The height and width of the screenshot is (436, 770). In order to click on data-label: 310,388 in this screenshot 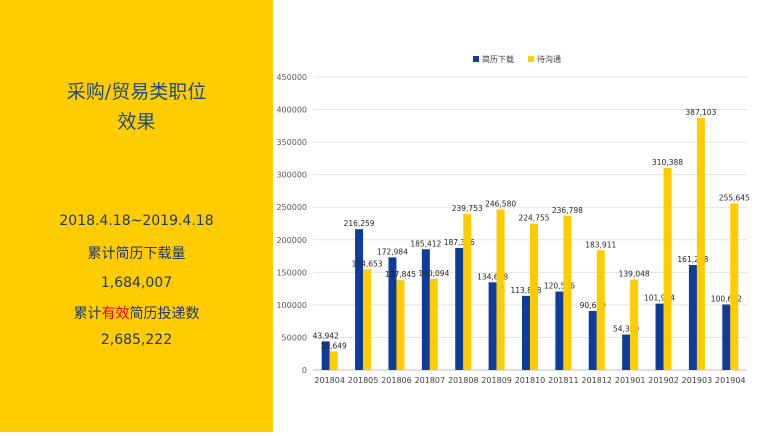, I will do `click(667, 162)`.